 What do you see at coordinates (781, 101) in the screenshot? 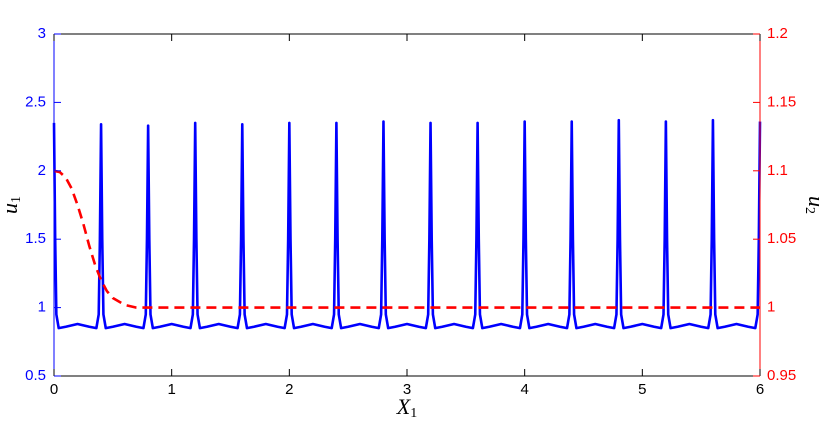
I see `y2-tick-label: 1.15` at bounding box center [781, 101].